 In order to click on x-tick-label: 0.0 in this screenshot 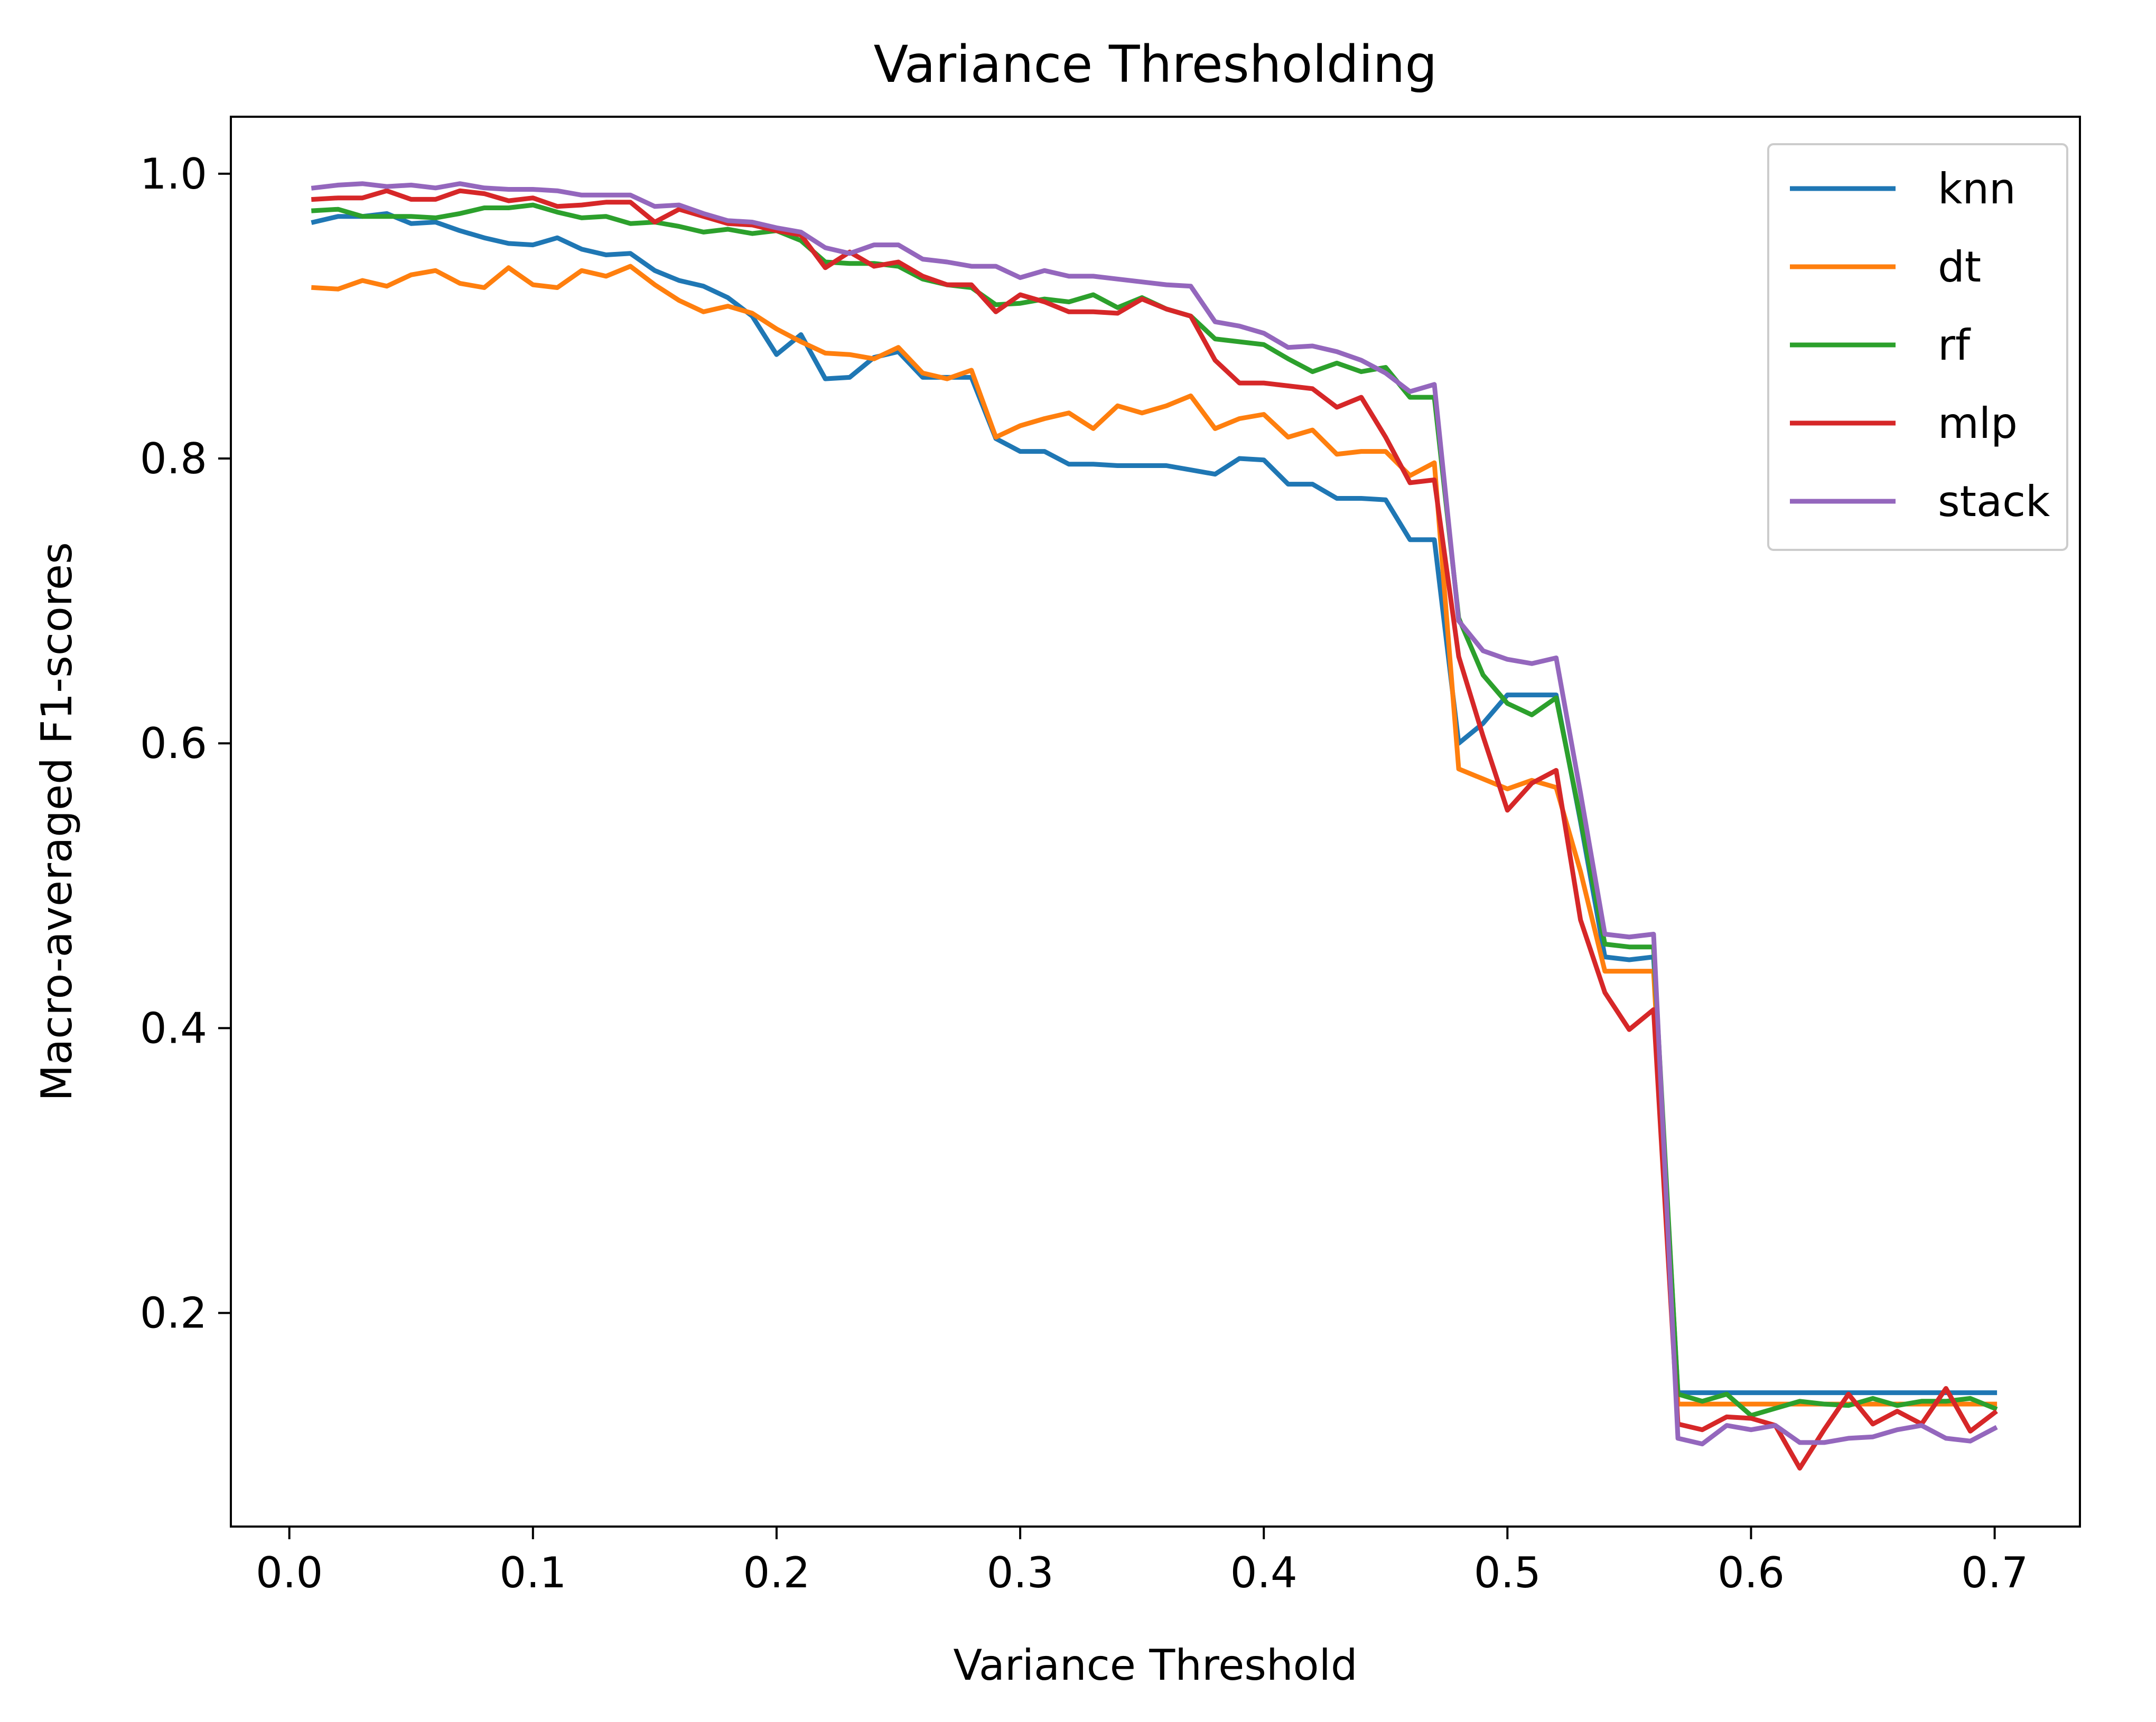, I will do `click(289, 1572)`.